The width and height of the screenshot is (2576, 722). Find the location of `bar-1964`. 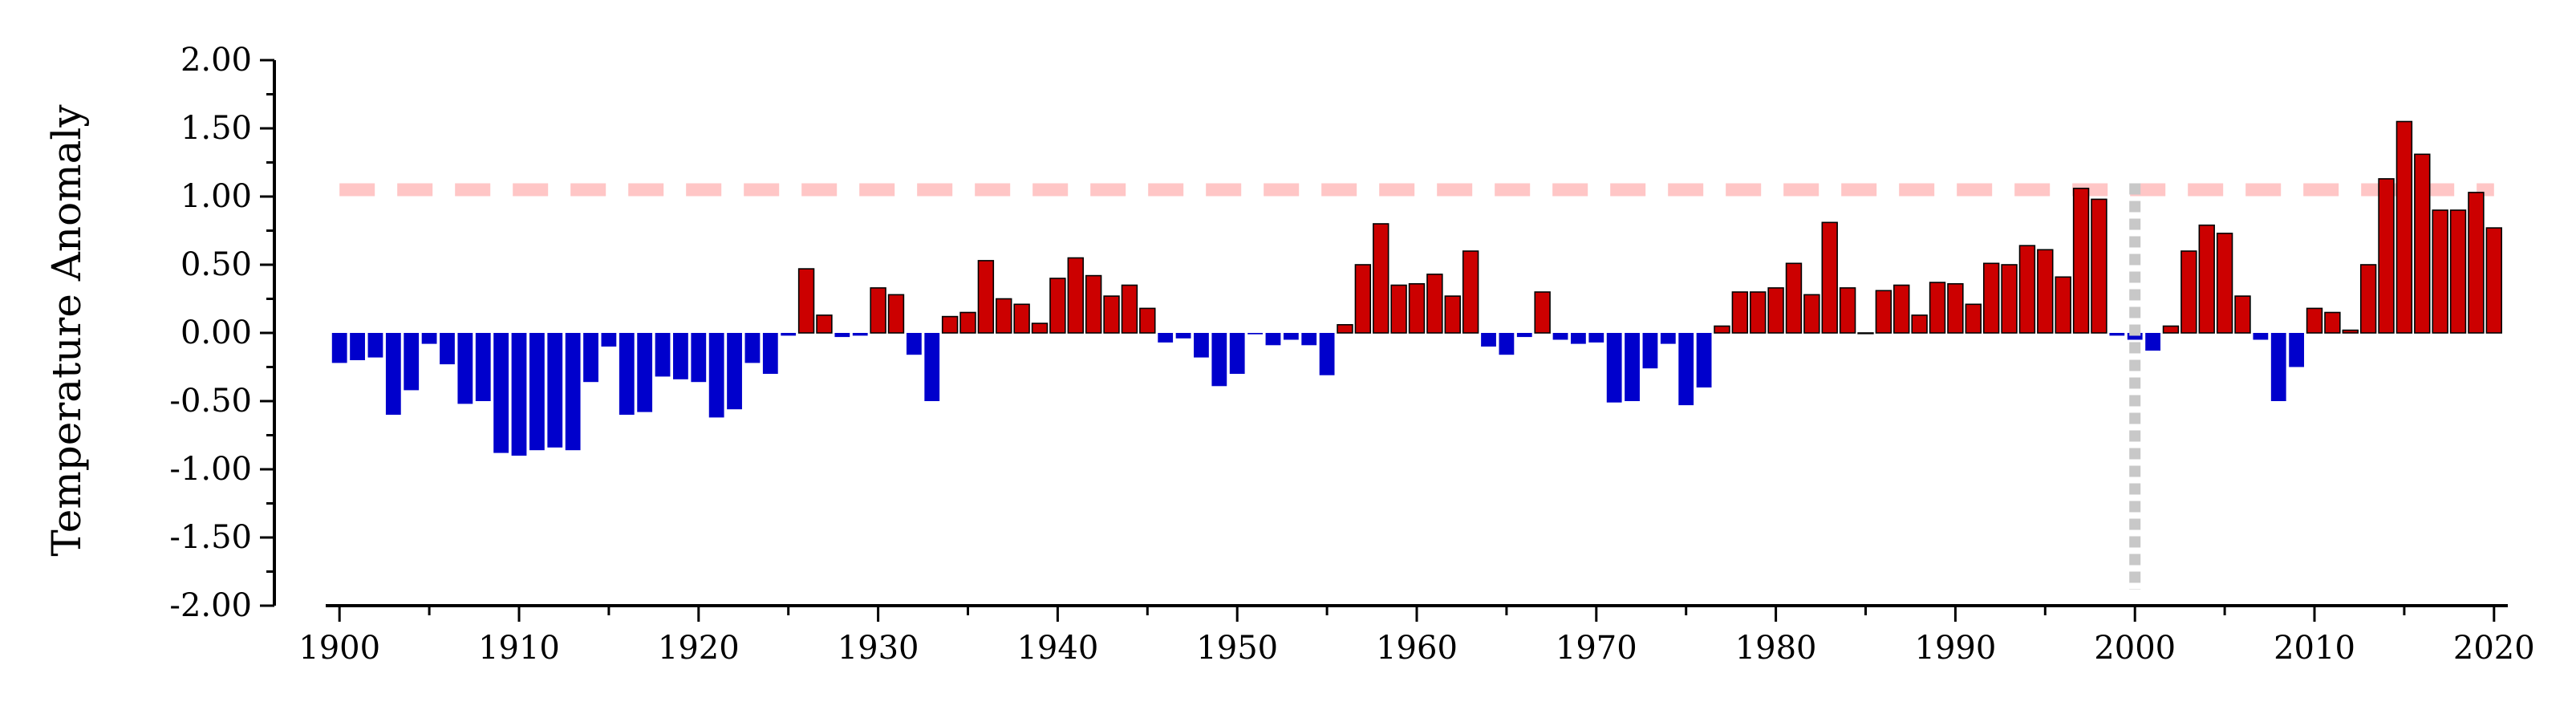

bar-1964 is located at coordinates (1488, 340).